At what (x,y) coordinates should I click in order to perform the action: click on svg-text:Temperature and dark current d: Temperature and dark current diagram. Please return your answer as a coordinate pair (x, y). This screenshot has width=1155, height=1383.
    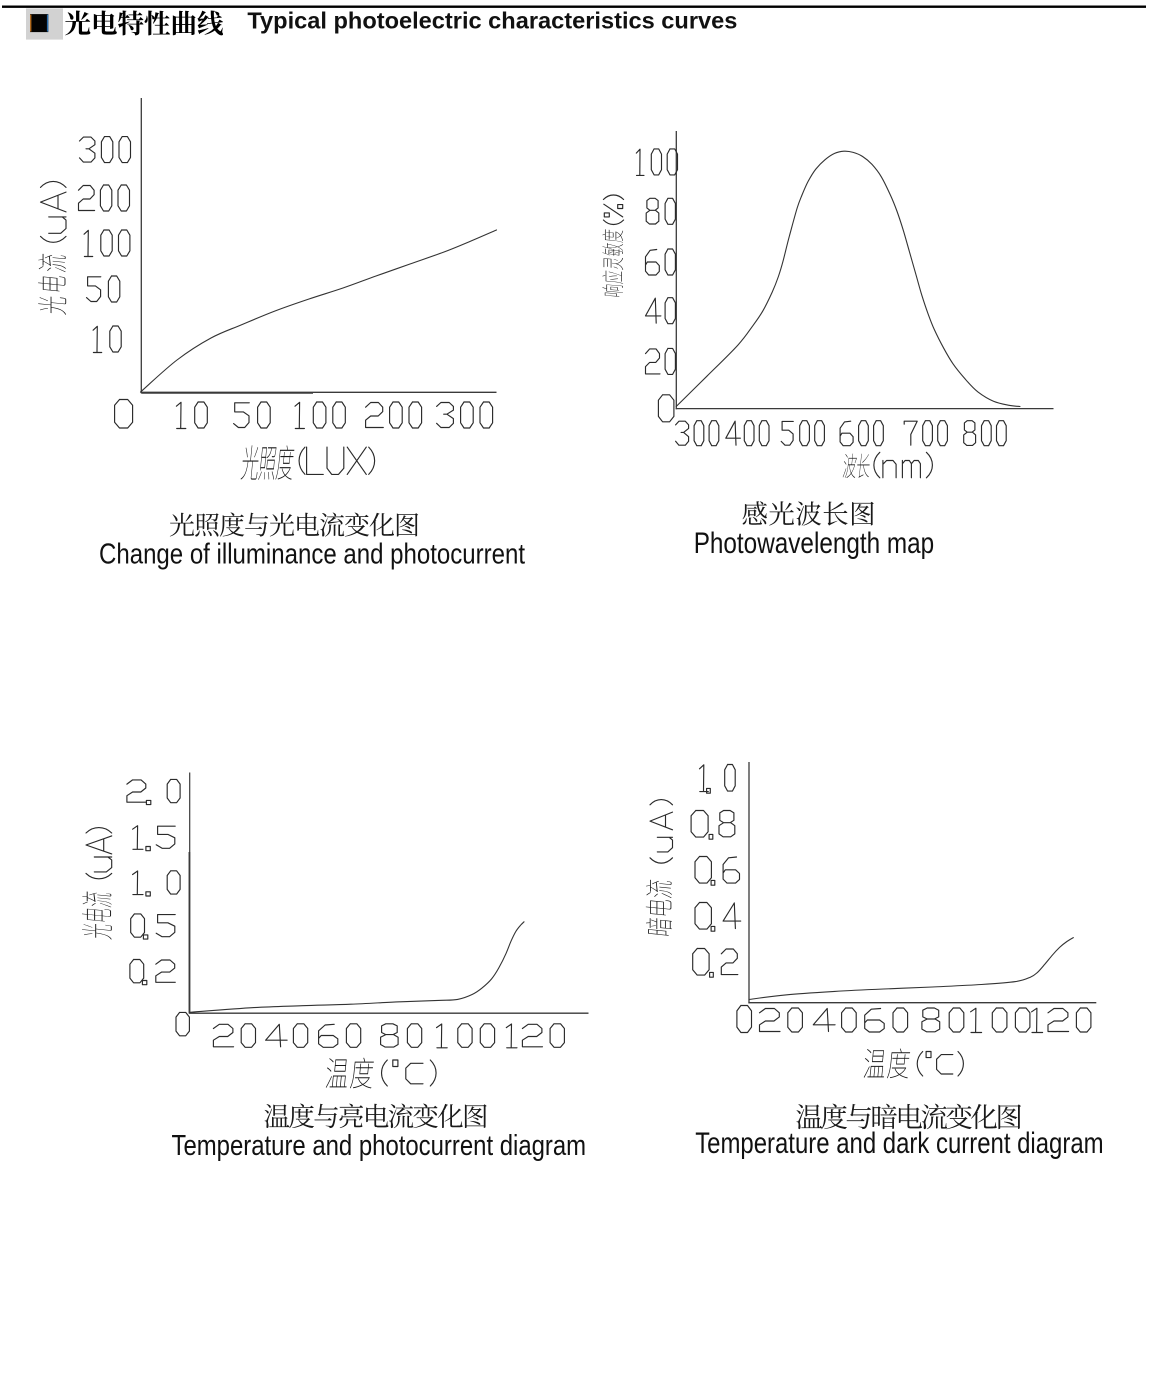
    Looking at the image, I should click on (899, 1143).